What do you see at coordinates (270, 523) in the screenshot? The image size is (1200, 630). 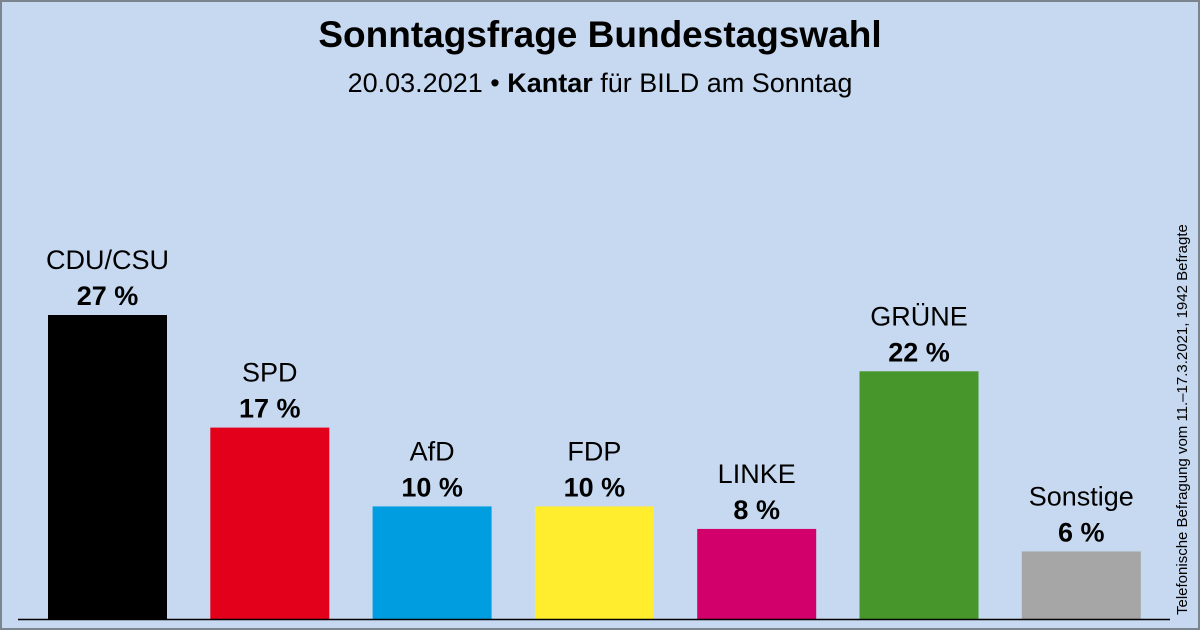 I see `bar-spd` at bounding box center [270, 523].